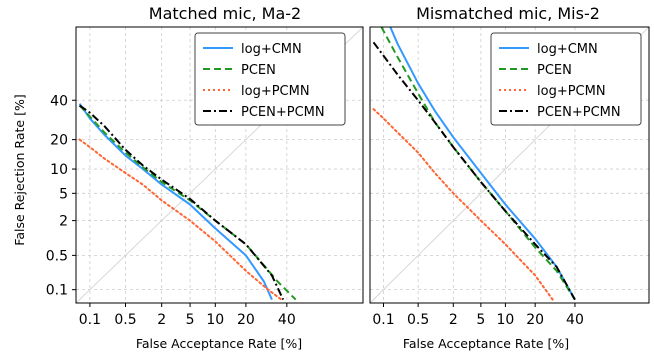 This screenshot has height=356, width=654. What do you see at coordinates (486, 343) in the screenshot?
I see `x-axis-label-mismatched: False Acceptance Rate [%]` at bounding box center [486, 343].